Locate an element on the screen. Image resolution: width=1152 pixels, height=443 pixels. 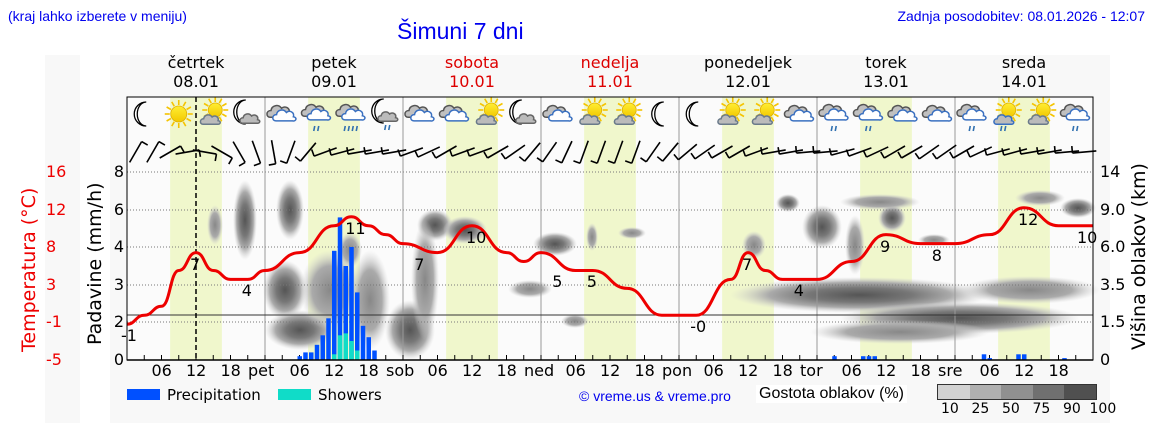
precipitation-tick: 6 is located at coordinates (118, 209).